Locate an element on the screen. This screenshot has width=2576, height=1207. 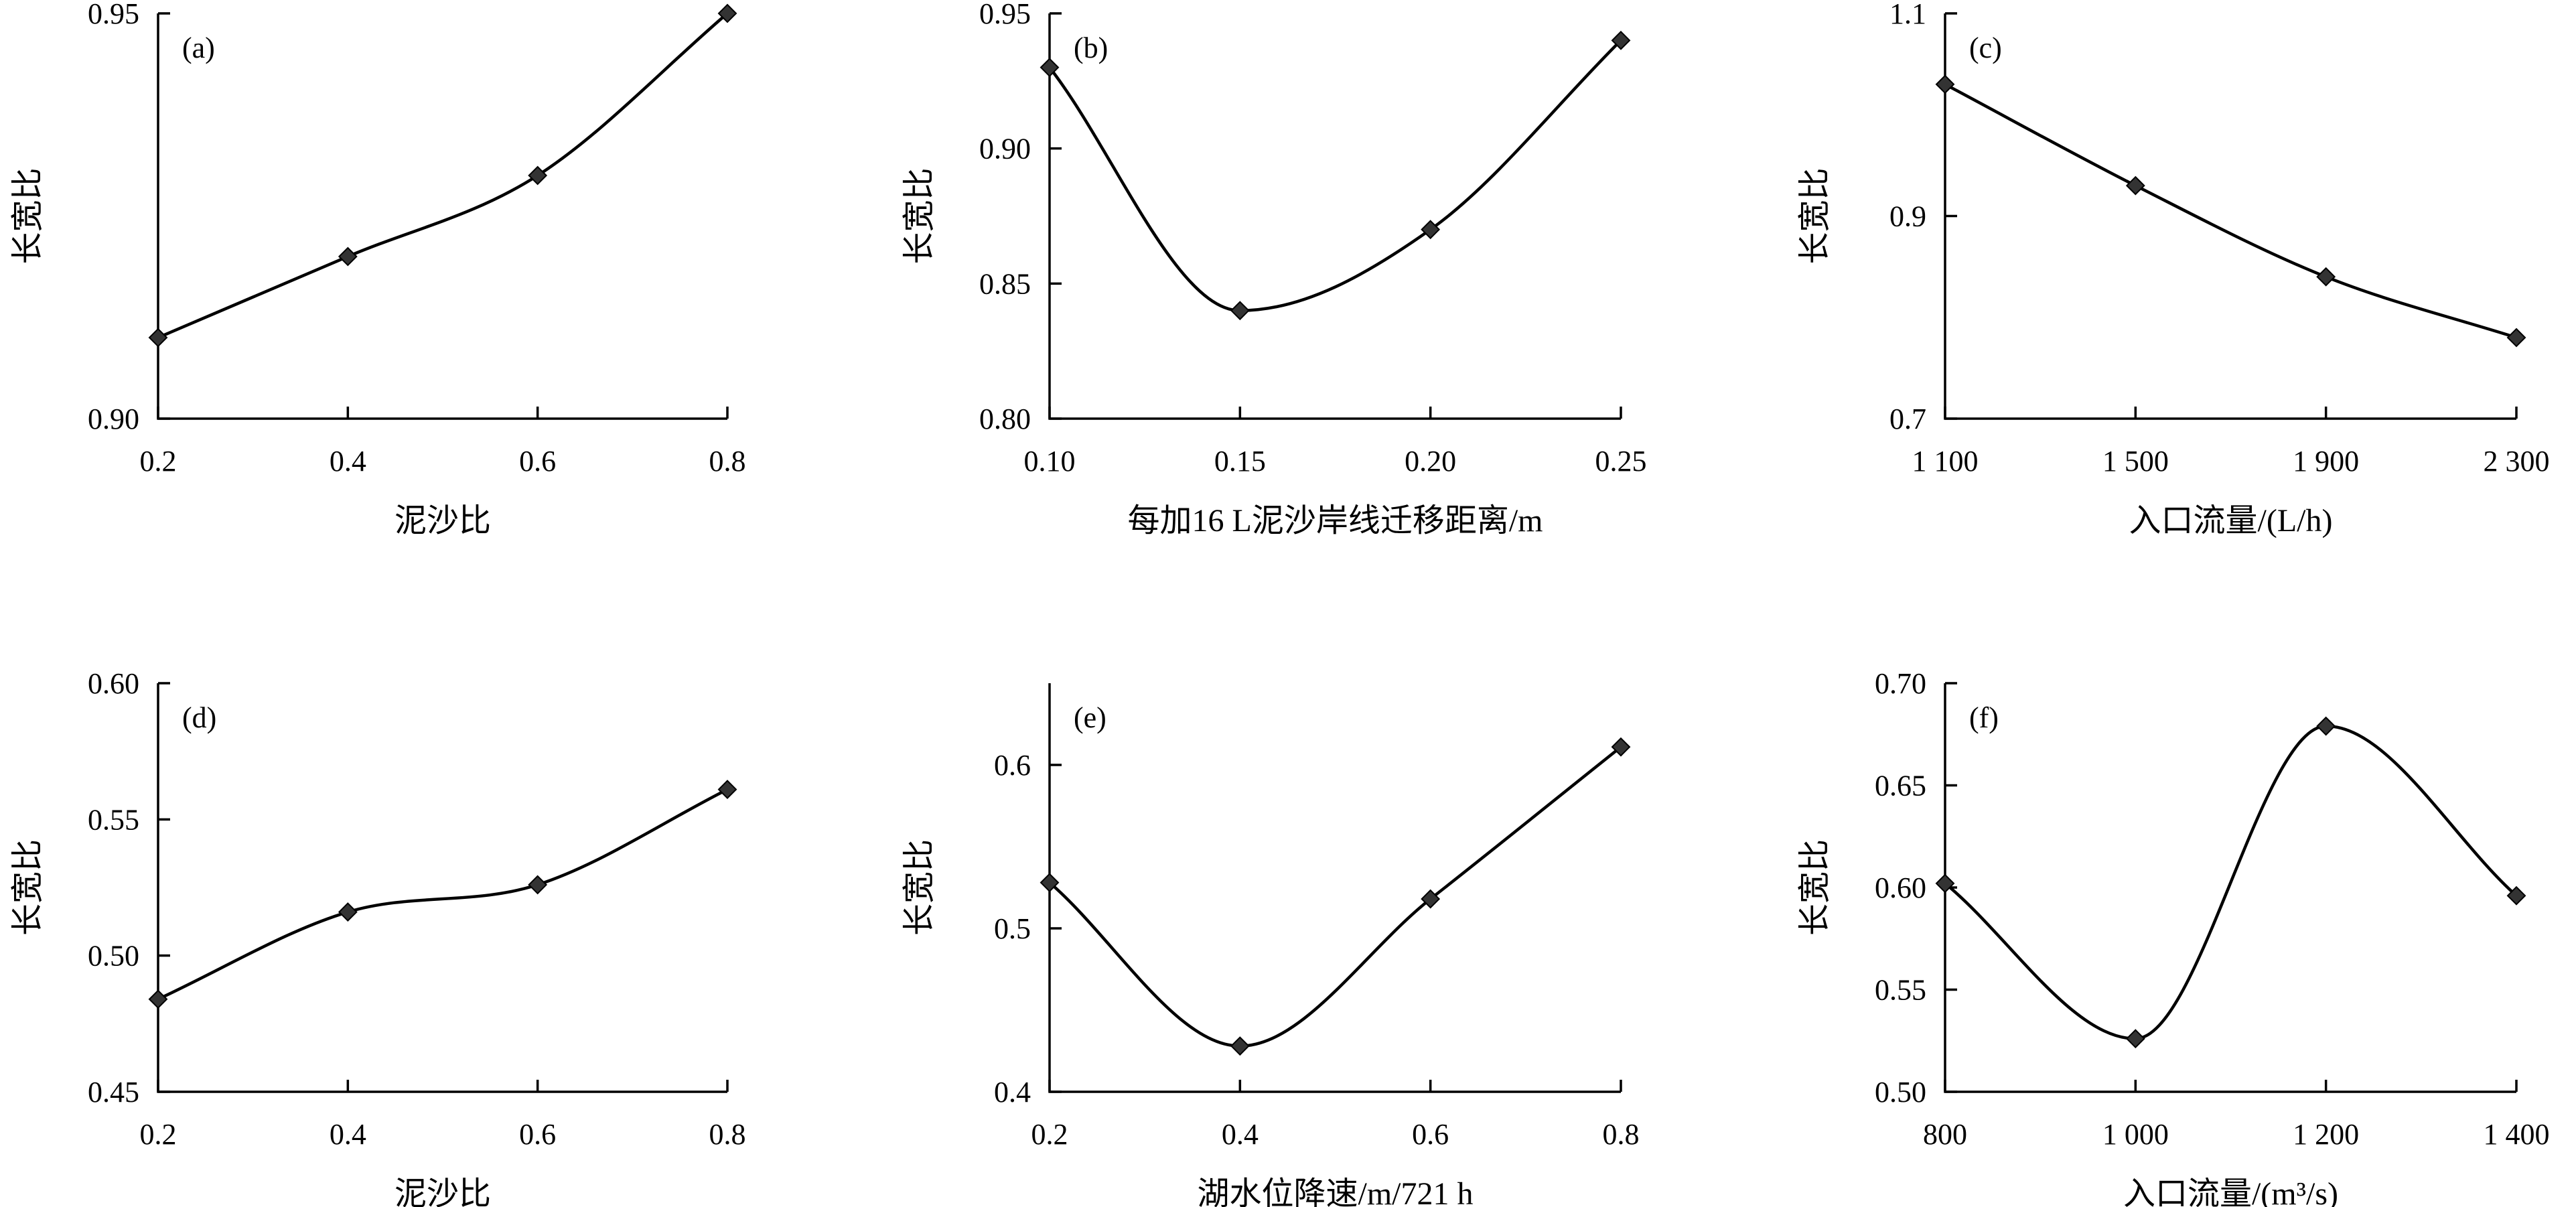
x-tick-label: 1 100 is located at coordinates (1945, 461).